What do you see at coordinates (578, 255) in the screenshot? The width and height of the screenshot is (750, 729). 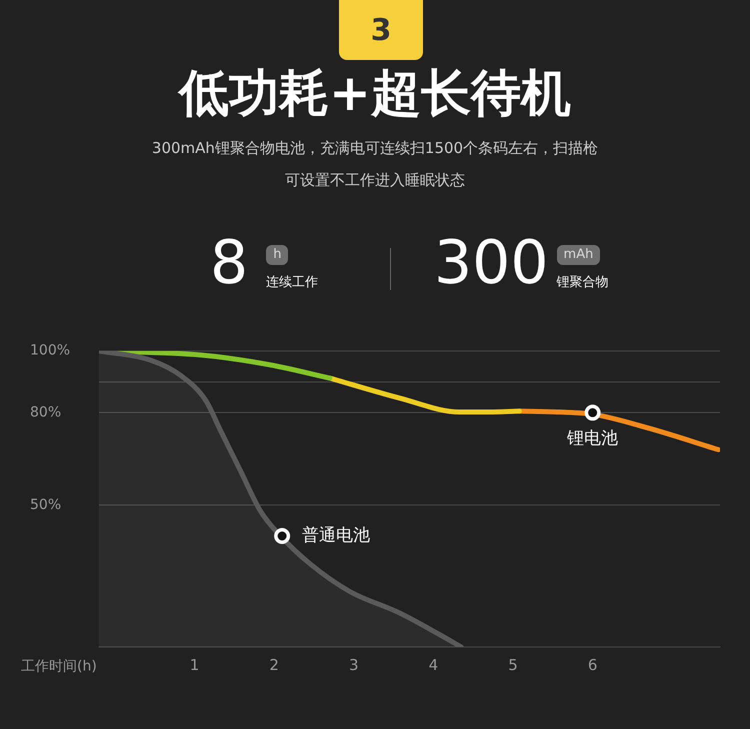 I see `text: mAh` at bounding box center [578, 255].